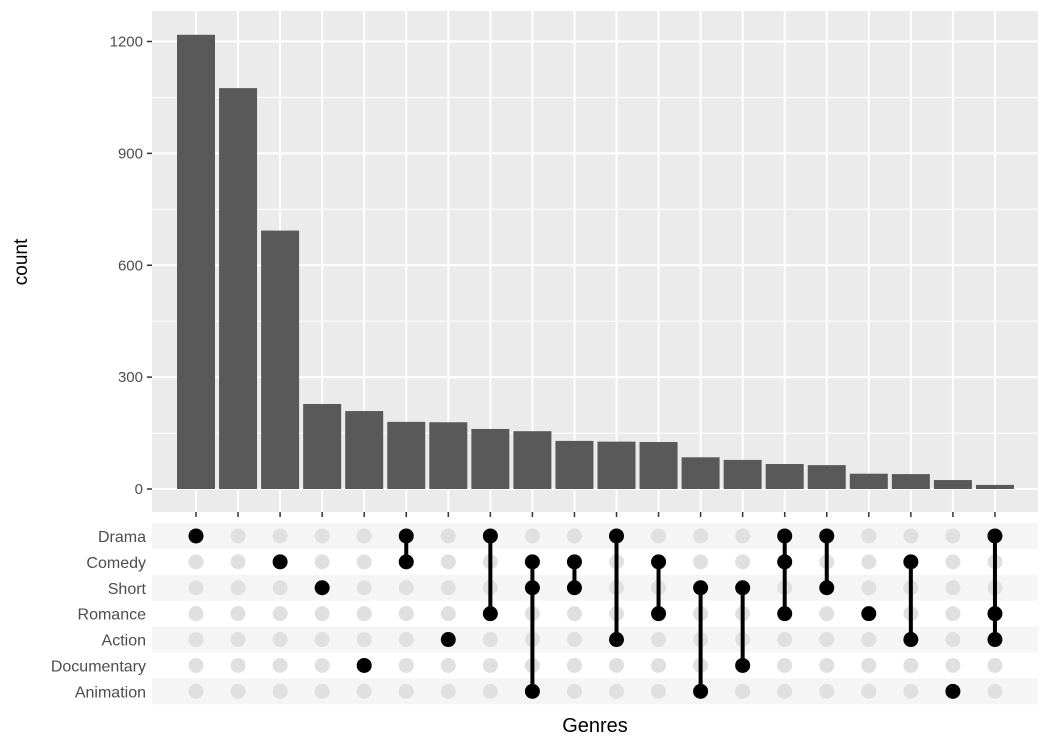 This screenshot has height=750, width=1050. What do you see at coordinates (130, 377) in the screenshot?
I see `y-tick-label: 300` at bounding box center [130, 377].